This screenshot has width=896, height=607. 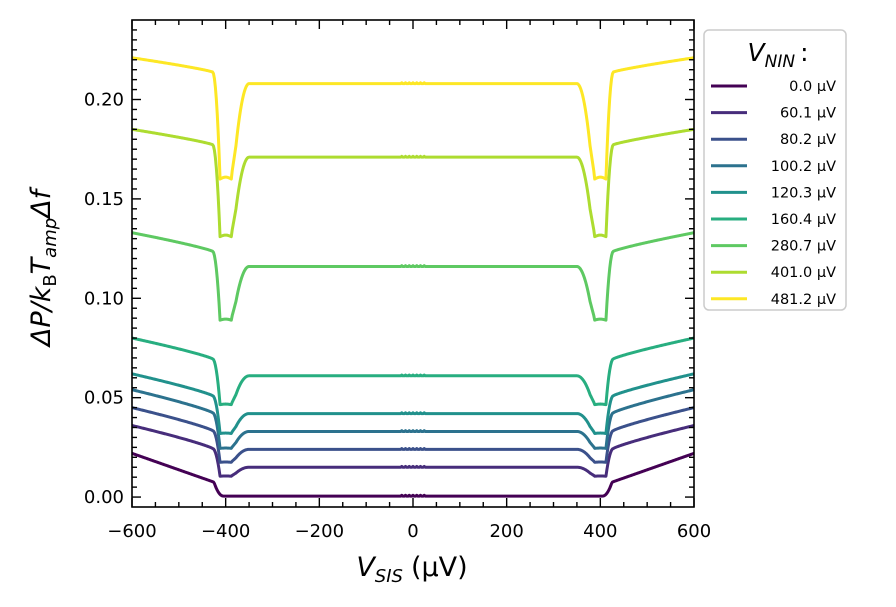 I want to click on y-tick-label: 0.05, so click(x=104, y=398).